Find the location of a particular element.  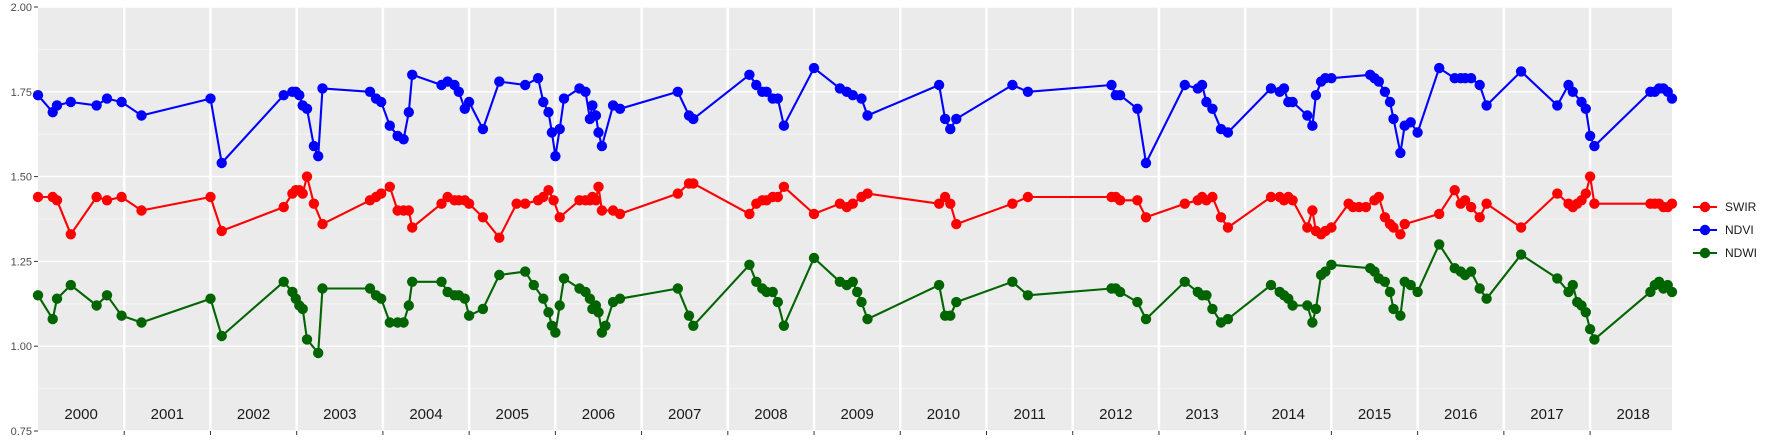

legend-label: NDVI is located at coordinates (1739, 230).